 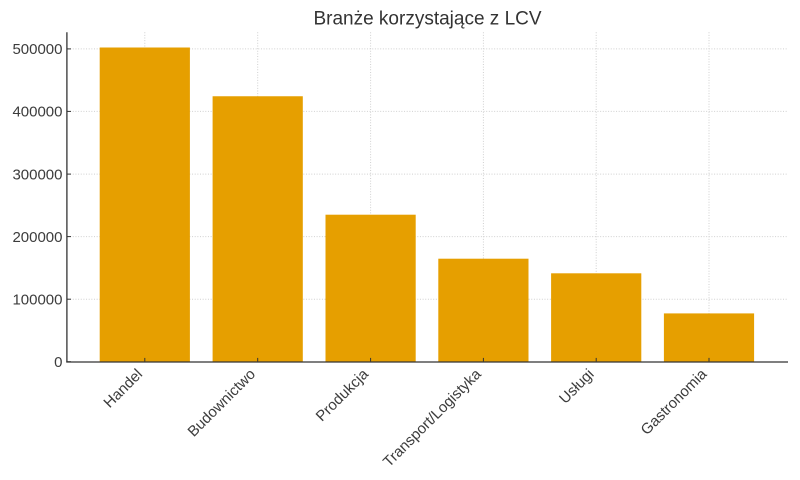 I want to click on svg-text: Branże korzystające z LCV, so click(x=427, y=19).